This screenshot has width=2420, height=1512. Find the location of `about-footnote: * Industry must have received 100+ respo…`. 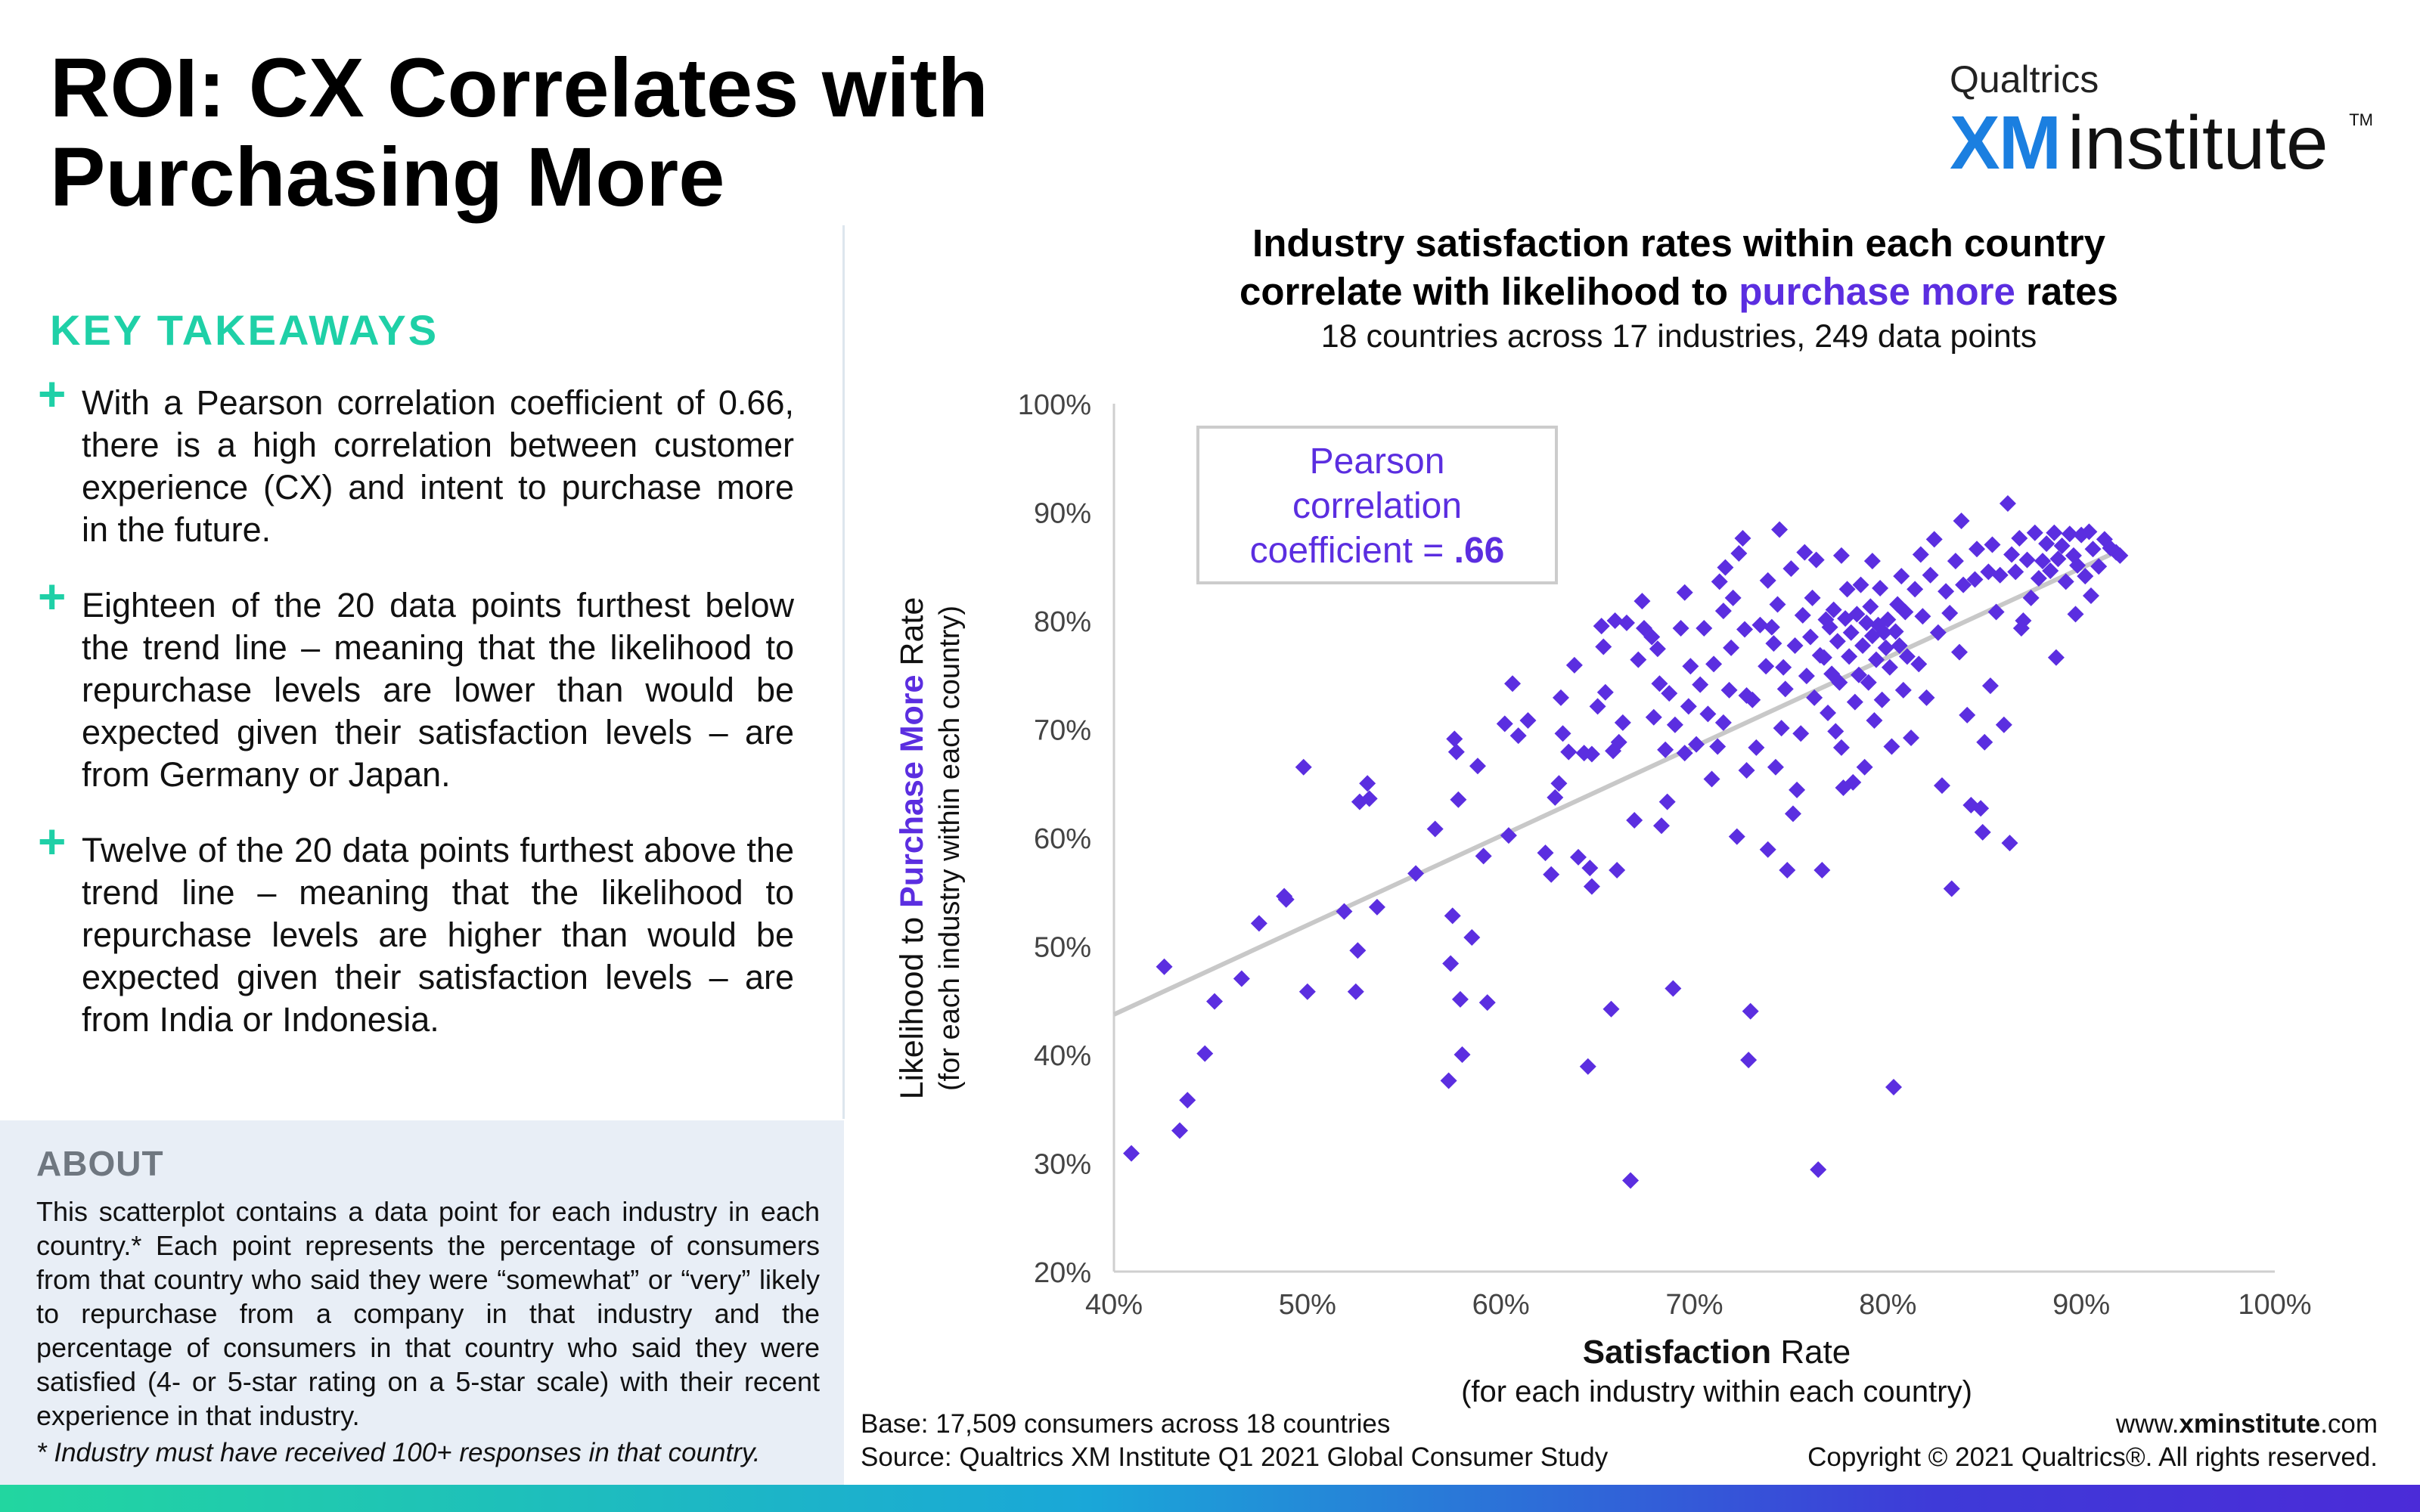

about-footnote: * Industry must have received 100+ respo… is located at coordinates (398, 1452).